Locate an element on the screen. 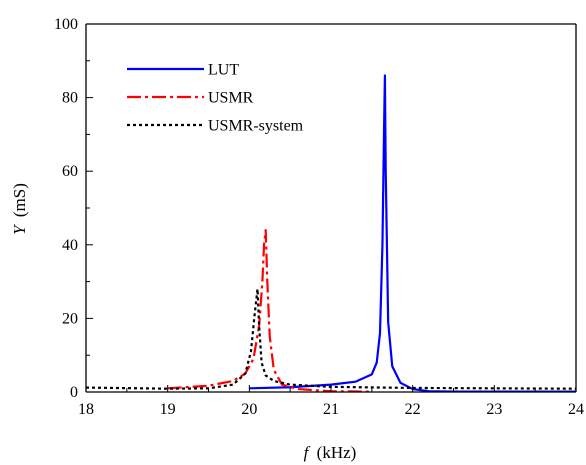 Image resolution: width=586 pixels, height=465 pixels. legend: LUT USMR USMR-system is located at coordinates (215, 98).